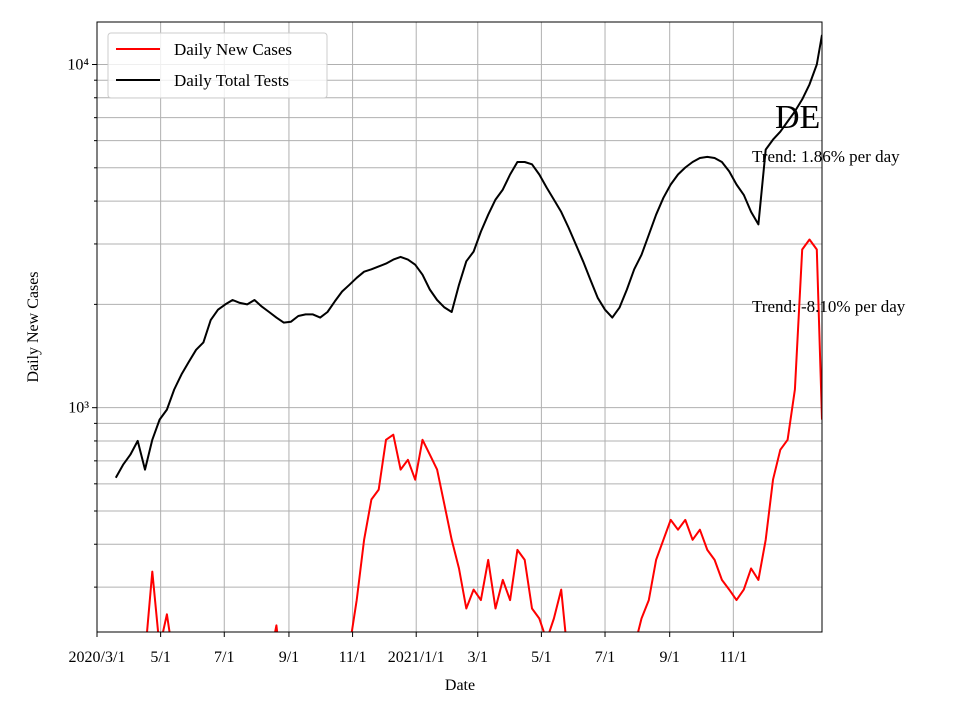 Image resolution: width=960 pixels, height=720 pixels. What do you see at coordinates (826, 156) in the screenshot?
I see `annotation: Trend: 1.86% per day` at bounding box center [826, 156].